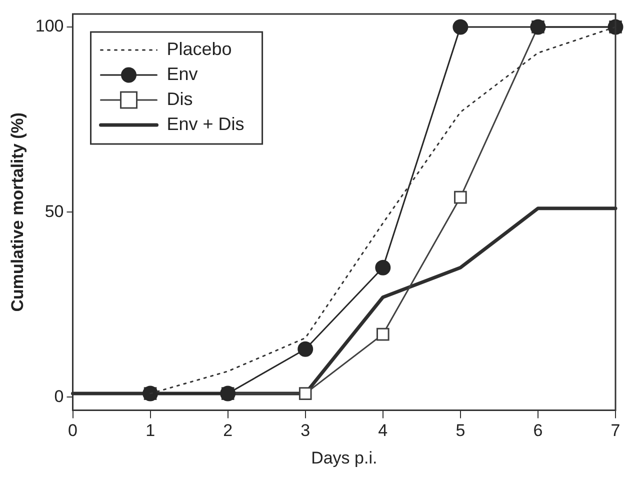 This screenshot has height=477, width=625. What do you see at coordinates (538, 430) in the screenshot?
I see `x-tick-label: 6` at bounding box center [538, 430].